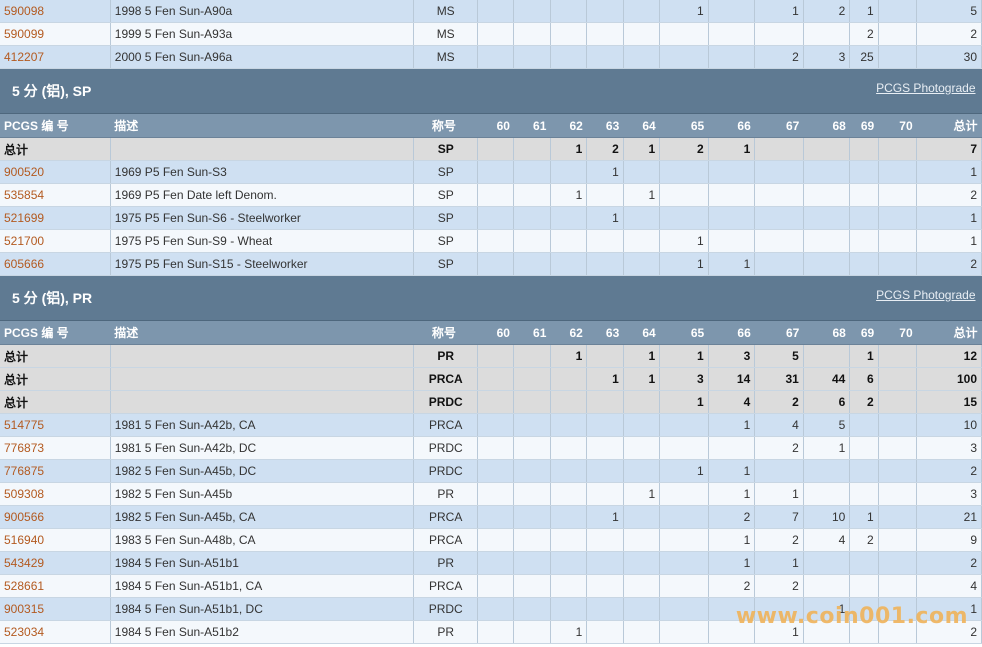 Image resolution: width=982 pixels, height=647 pixels. Describe the element at coordinates (24, 34) in the screenshot. I see `pcgs-number-link: 590099` at that location.